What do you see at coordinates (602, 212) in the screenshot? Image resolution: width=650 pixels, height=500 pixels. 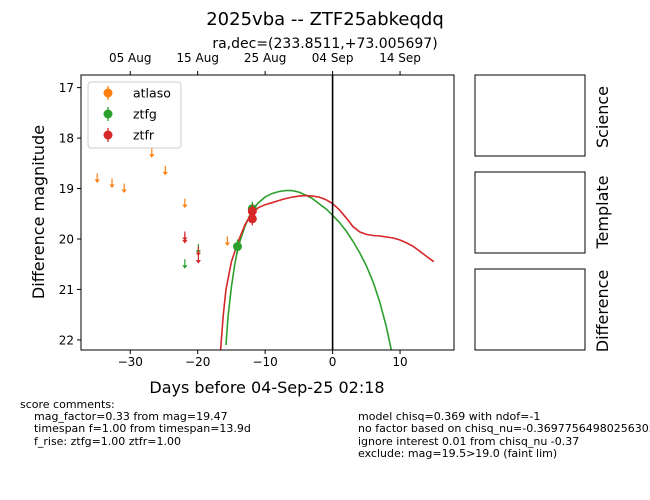 I see `template-panel-label: Template` at bounding box center [602, 212].